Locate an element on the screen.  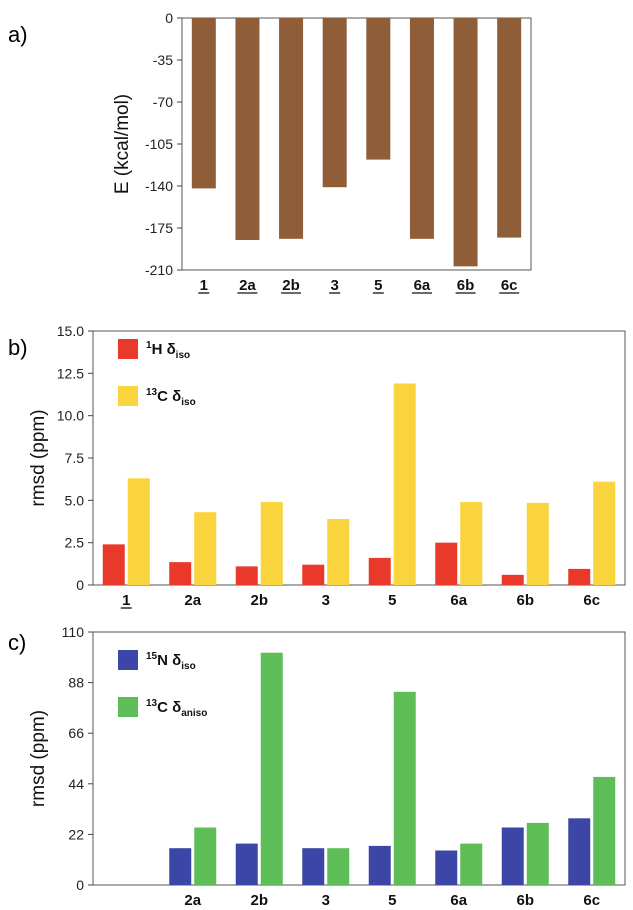
y-tick-label: -35 is located at coordinates (163, 60).